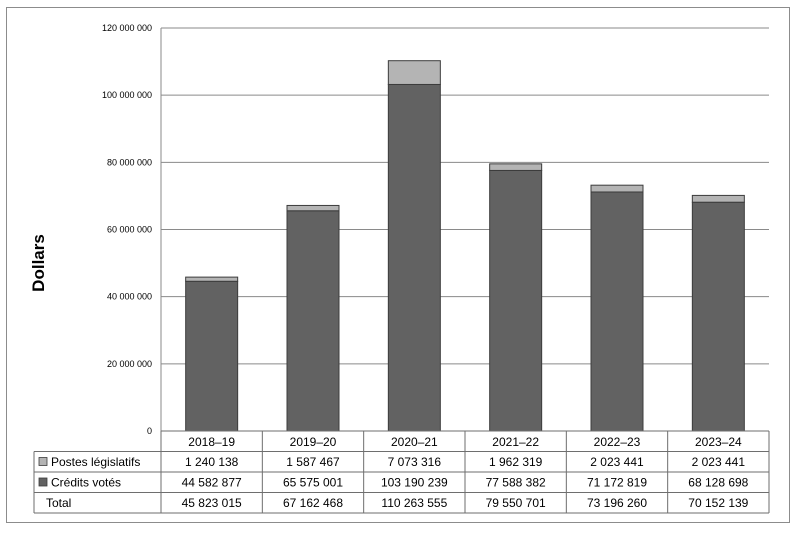  I want to click on data-label: 79 550 701, so click(516, 503).